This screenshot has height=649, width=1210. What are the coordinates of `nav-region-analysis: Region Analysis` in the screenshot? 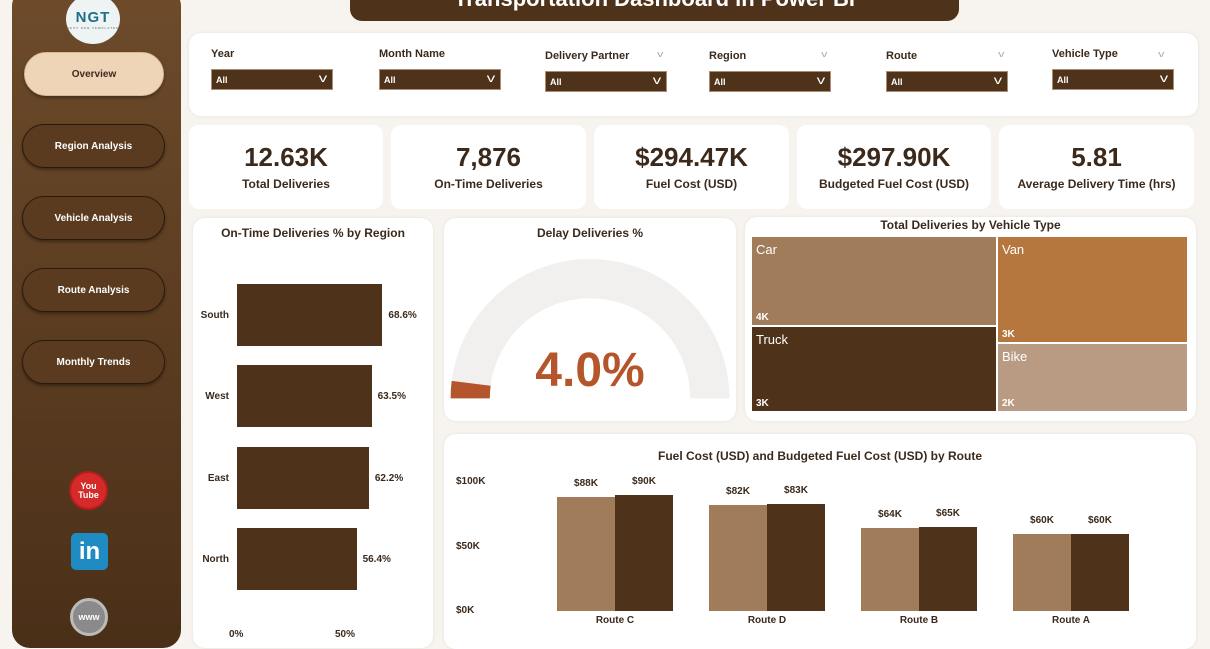 It's located at (93, 146).